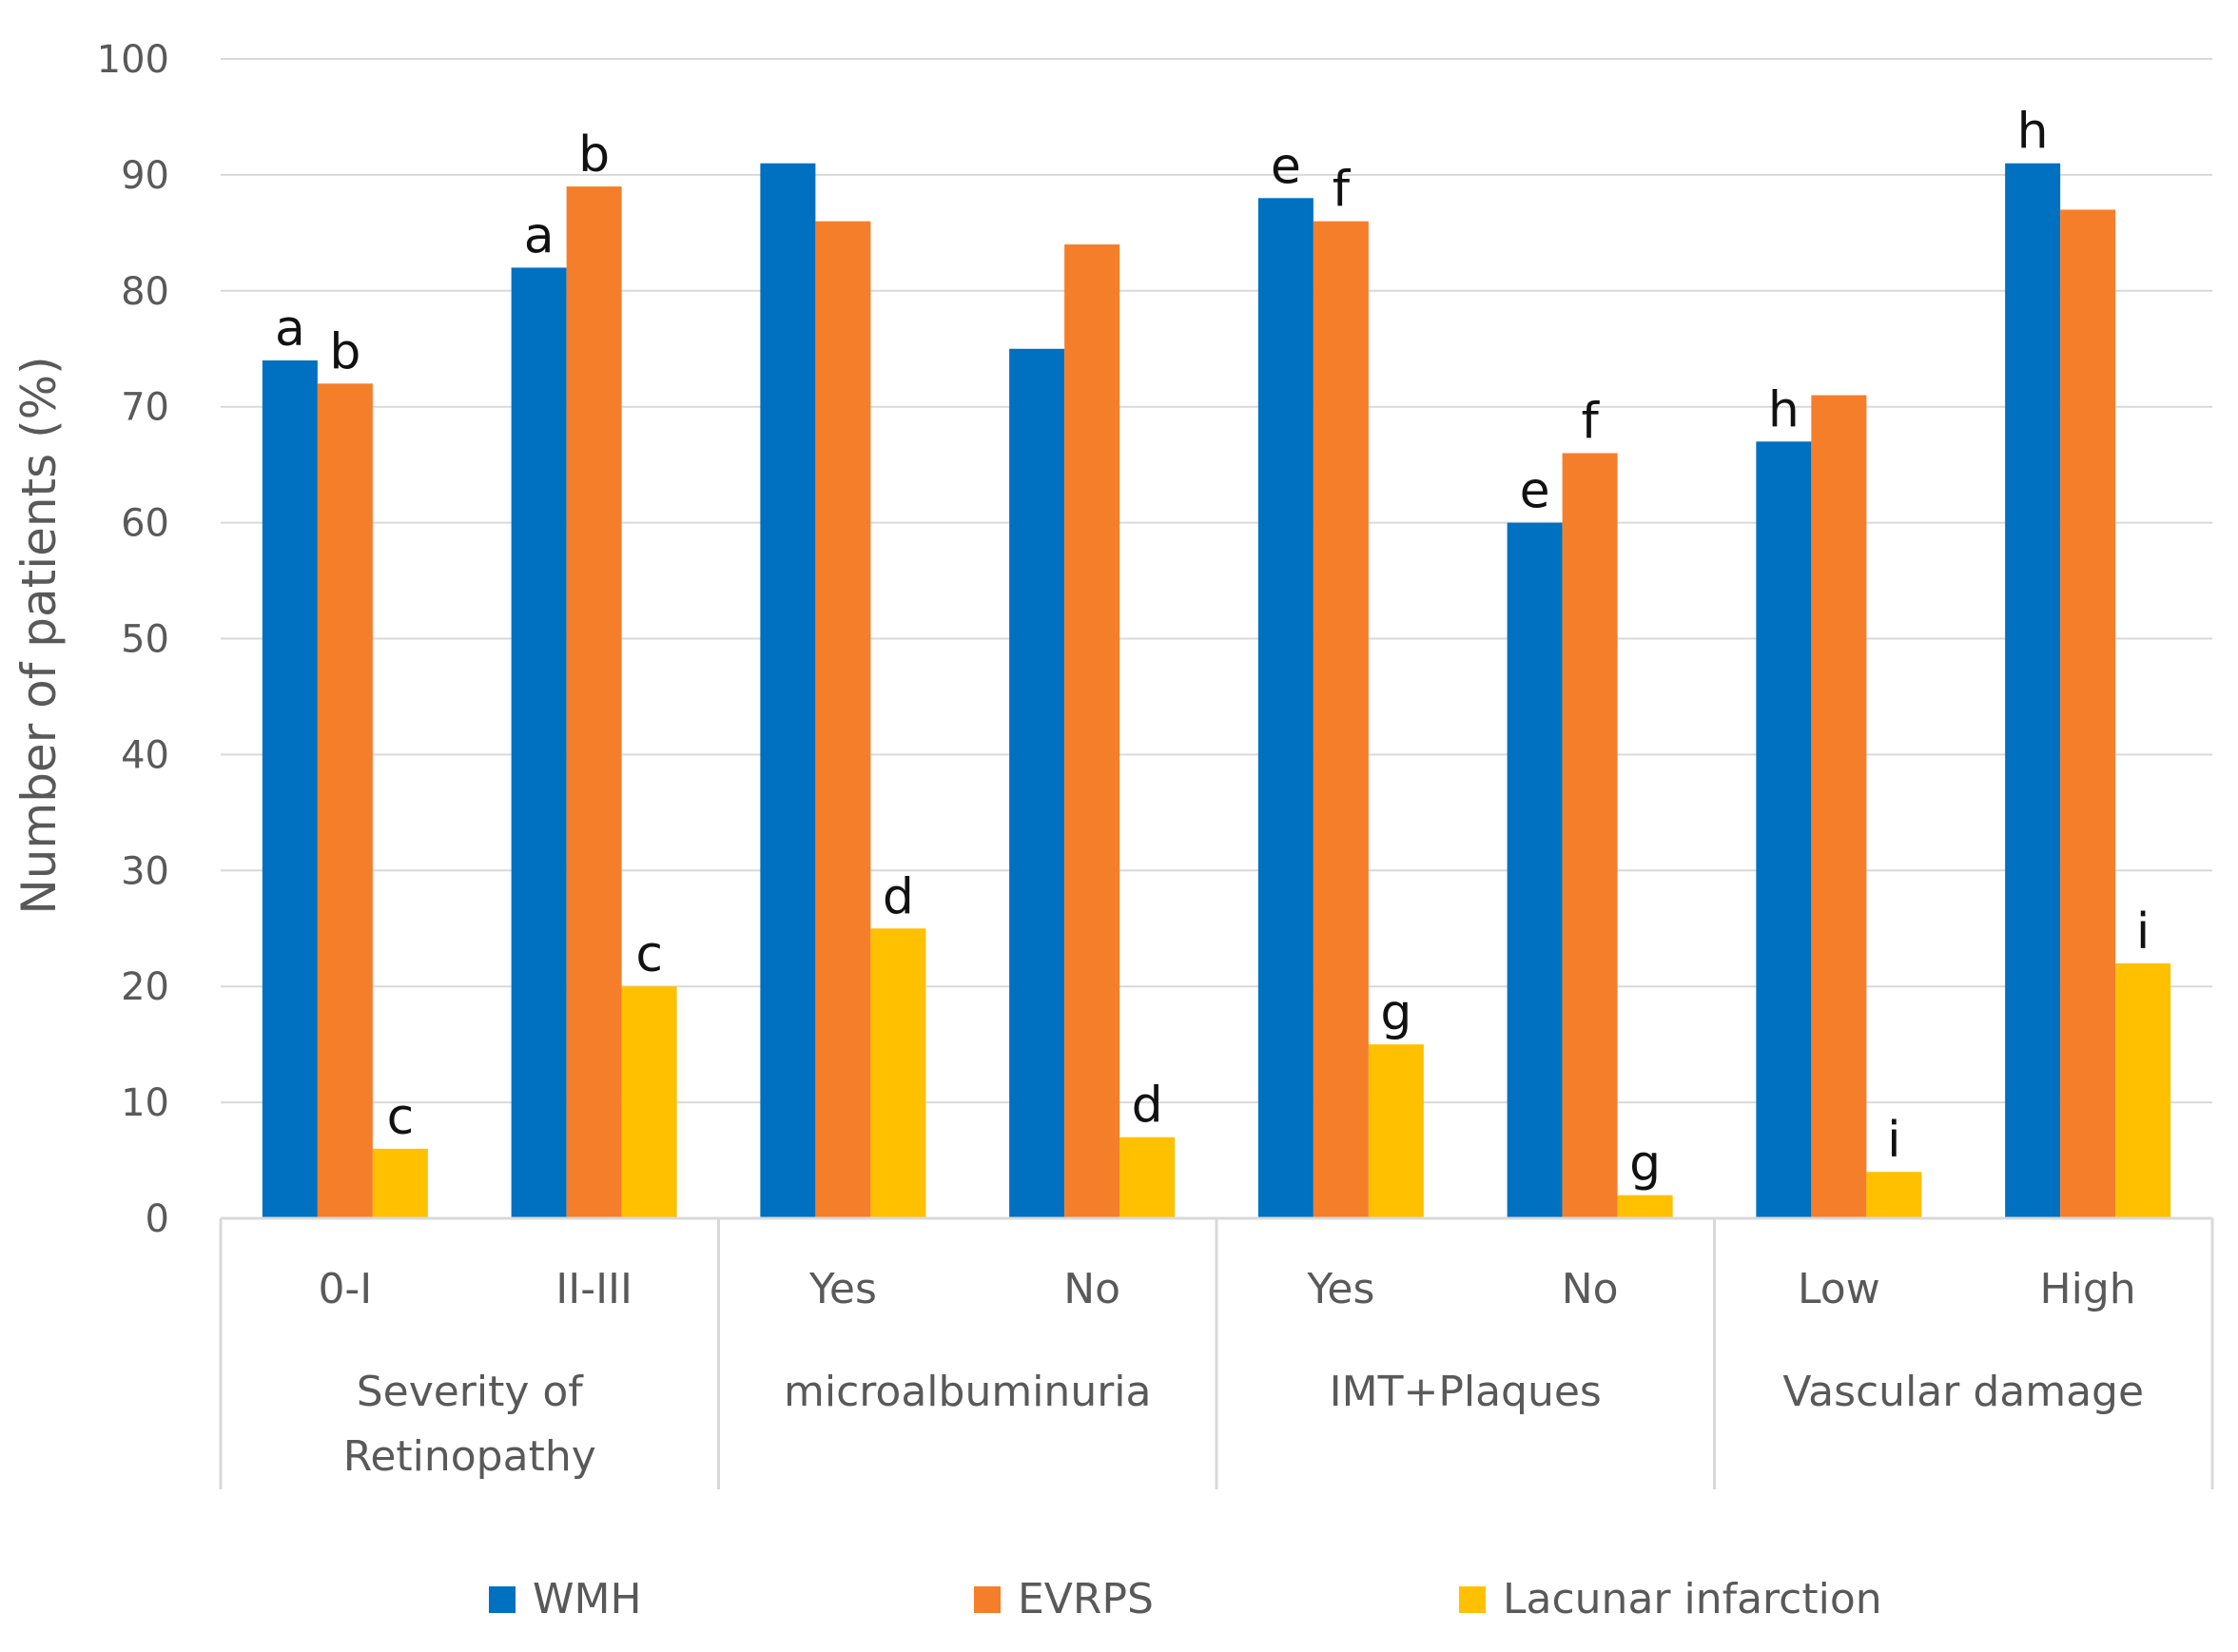 Image resolution: width=2238 pixels, height=1652 pixels. What do you see at coordinates (145, 1103) in the screenshot?
I see `y-tick-label: 10` at bounding box center [145, 1103].